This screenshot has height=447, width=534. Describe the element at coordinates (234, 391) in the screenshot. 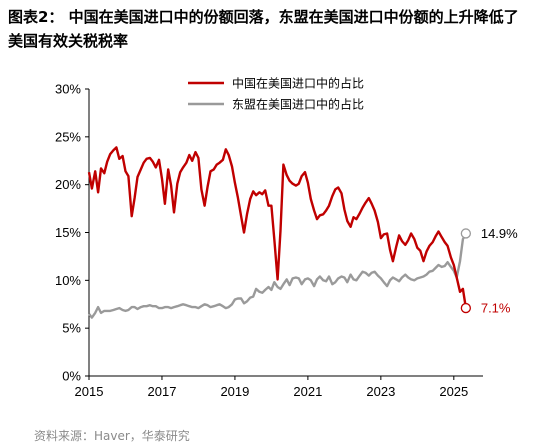

I see `x-tick-label: 2019` at that location.